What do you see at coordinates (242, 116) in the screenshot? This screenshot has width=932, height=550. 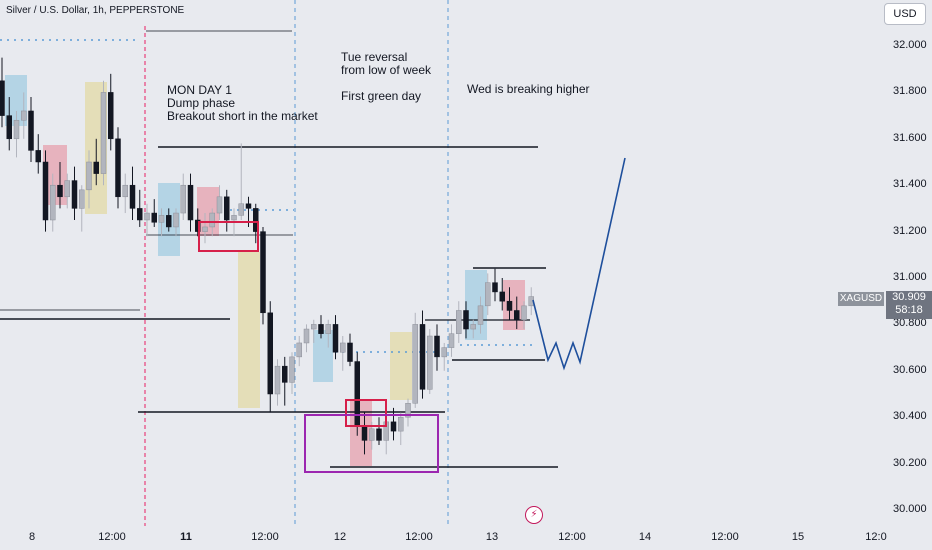 I see `annotation-line: Breakout short in the market` at bounding box center [242, 116].